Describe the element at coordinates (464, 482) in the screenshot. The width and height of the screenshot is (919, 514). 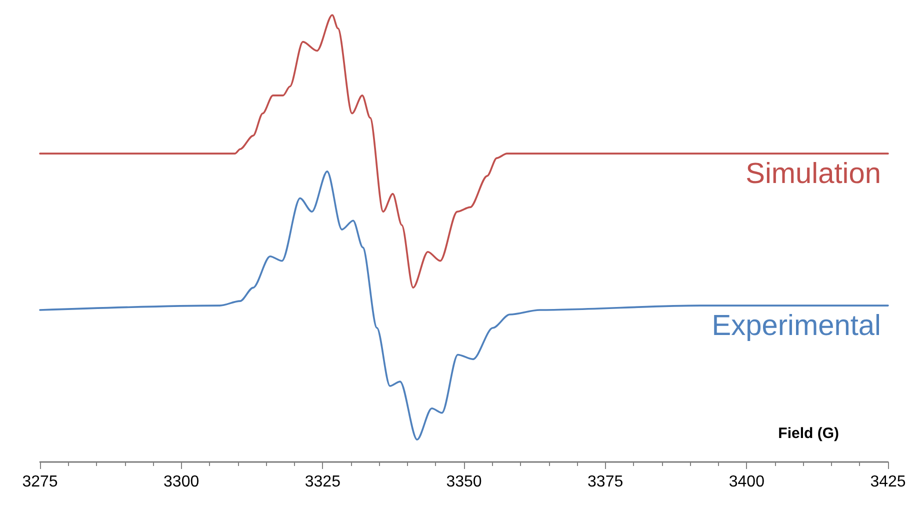
I see `x-tick-label: 3350` at that location.